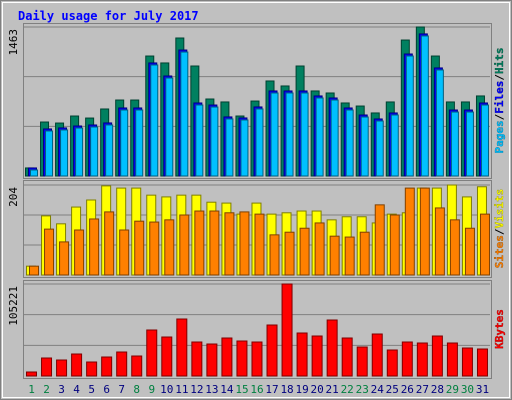 Image resolution: width=512 pixels, height=400 pixels. What do you see at coordinates (121, 389) in the screenshot?
I see `x-tick-label: 7` at bounding box center [121, 389].